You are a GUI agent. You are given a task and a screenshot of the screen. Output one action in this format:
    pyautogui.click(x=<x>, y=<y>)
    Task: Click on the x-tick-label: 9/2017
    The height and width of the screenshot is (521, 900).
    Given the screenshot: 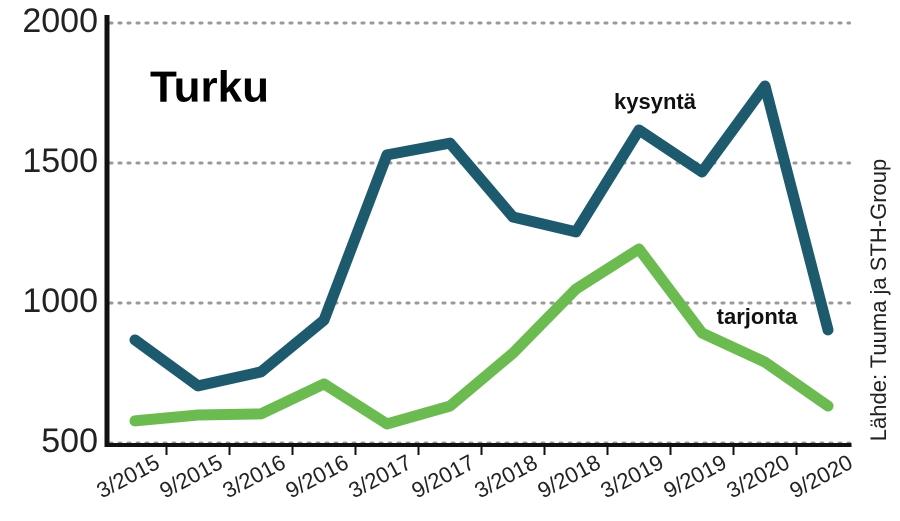 What is the action you would take?
    pyautogui.click(x=442, y=476)
    